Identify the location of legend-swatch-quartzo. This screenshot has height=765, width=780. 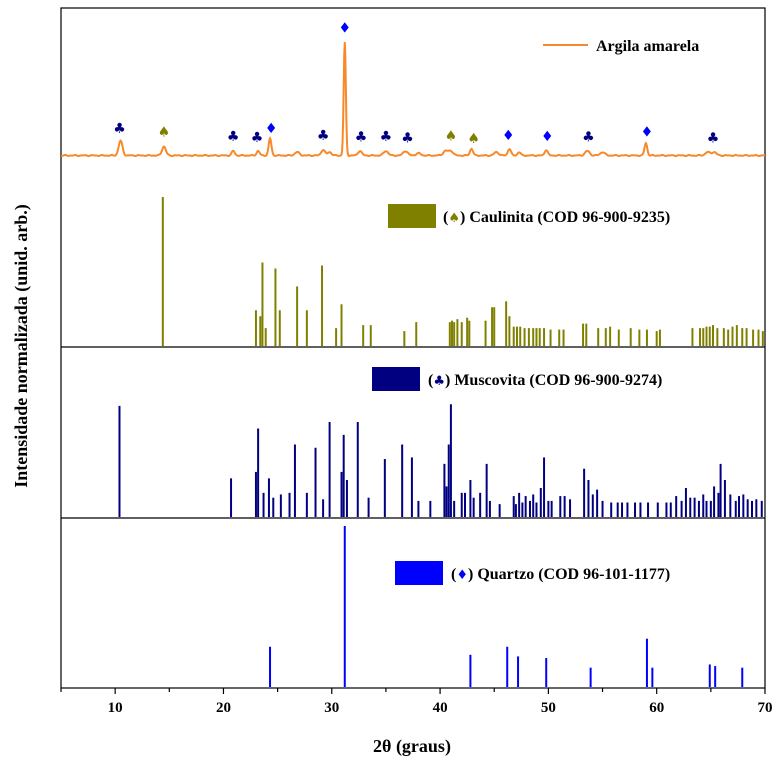
(419, 573).